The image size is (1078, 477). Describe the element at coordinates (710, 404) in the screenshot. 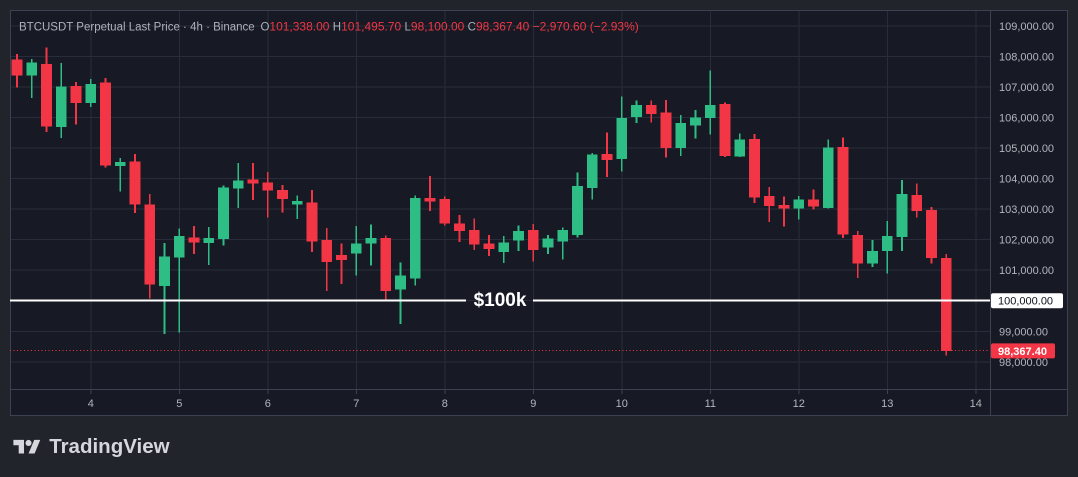

I see `svg-text: 11` at that location.